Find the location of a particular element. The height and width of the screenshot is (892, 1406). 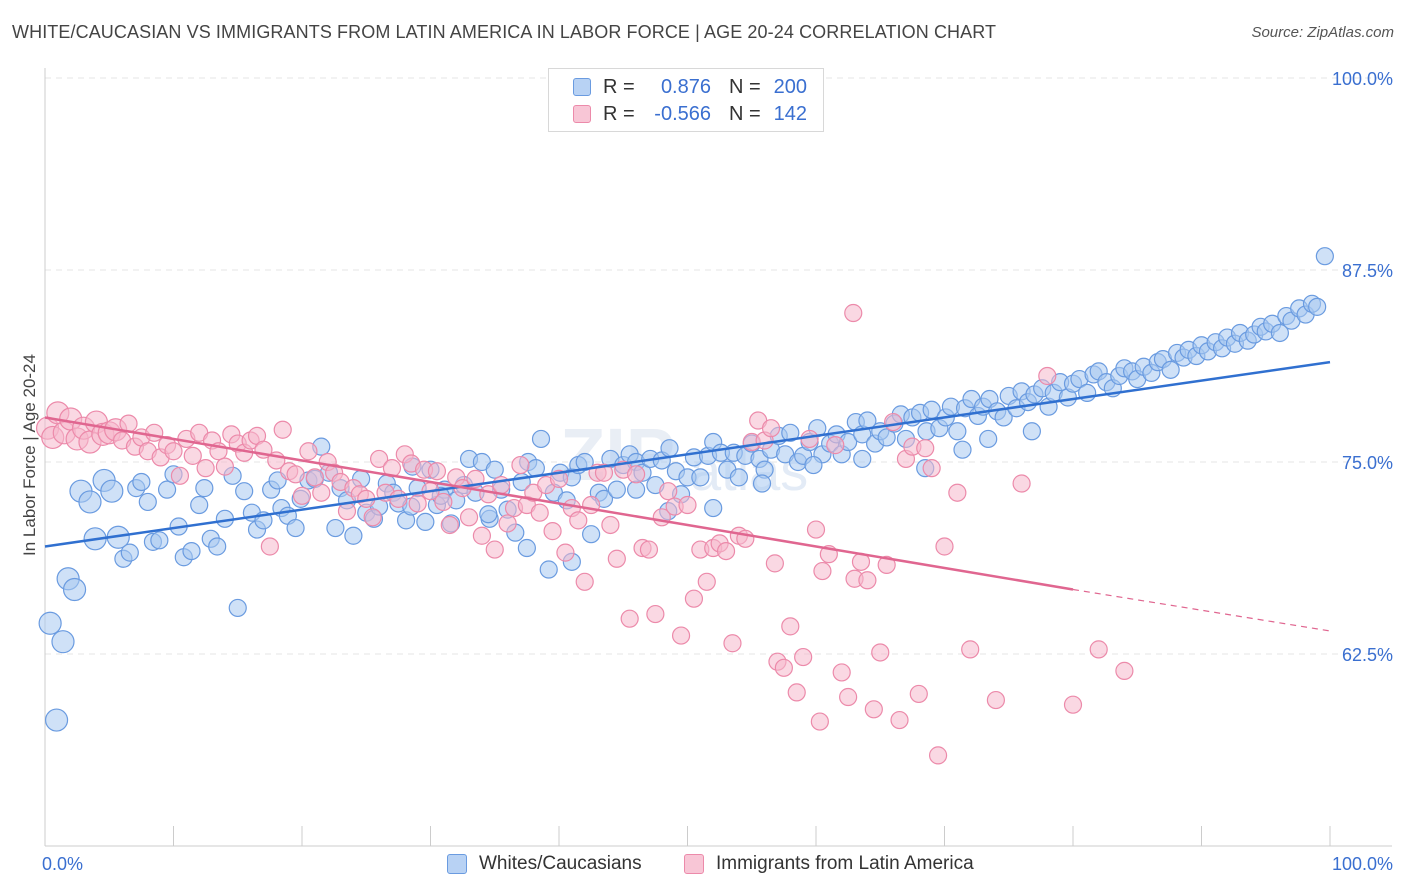

legend-n-value: 142 is located at coordinates (790, 113).